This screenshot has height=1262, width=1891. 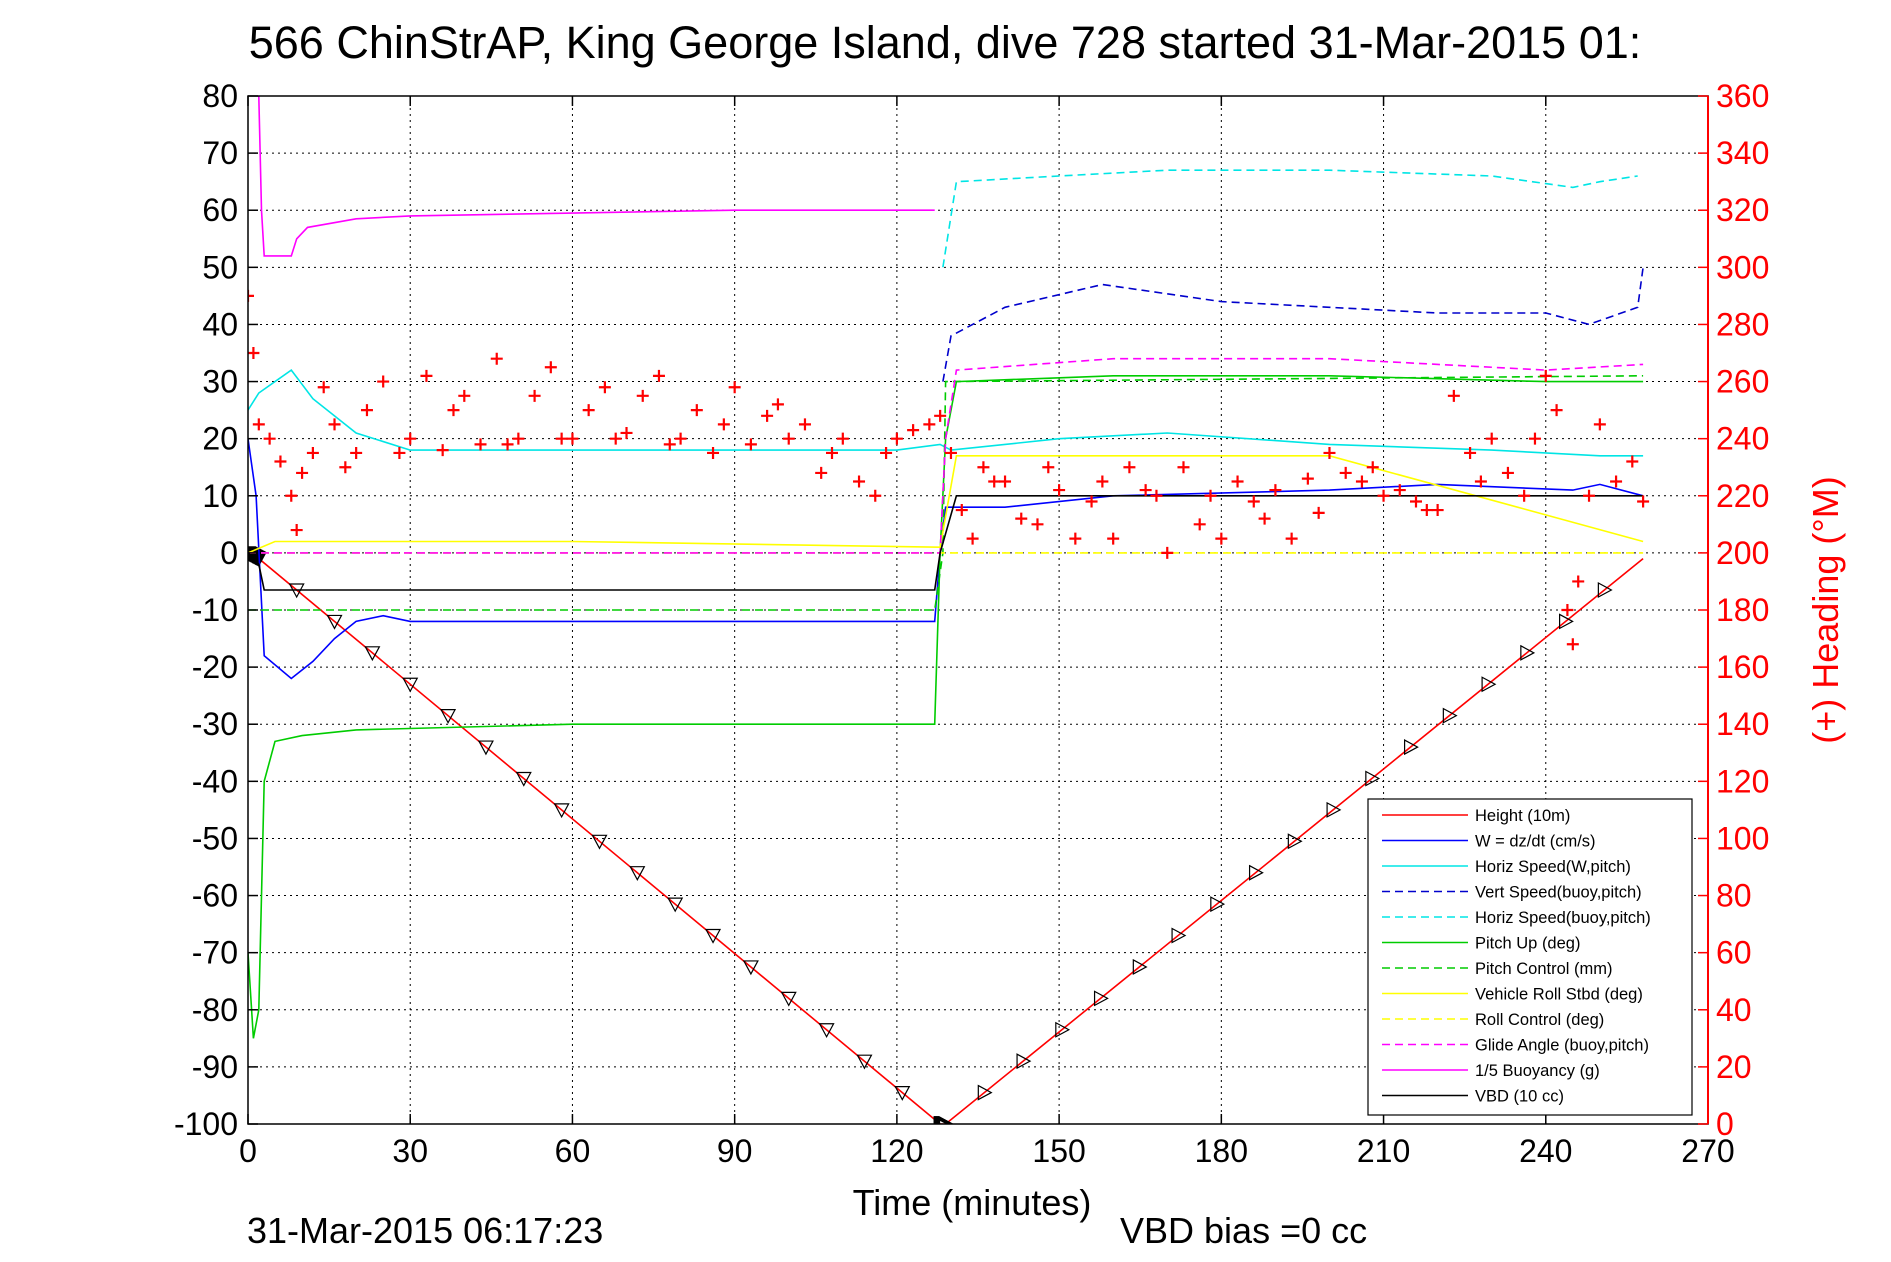 What do you see at coordinates (215, 896) in the screenshot?
I see `y-tick-label: -60` at bounding box center [215, 896].